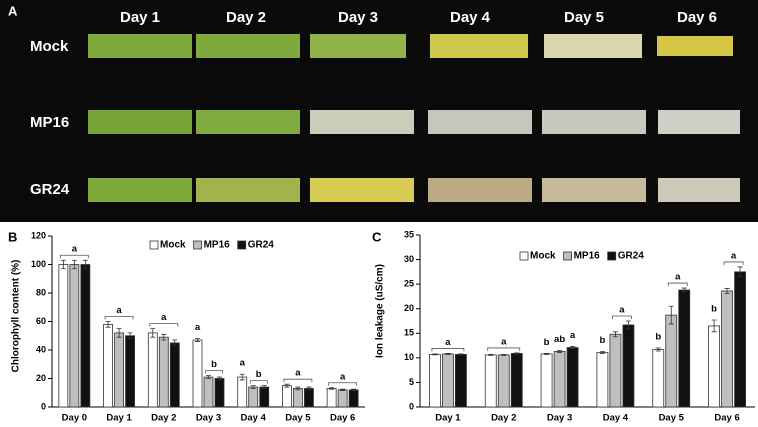  What do you see at coordinates (208, 418) in the screenshot?
I see `x-tick-label: Day 3` at bounding box center [208, 418].